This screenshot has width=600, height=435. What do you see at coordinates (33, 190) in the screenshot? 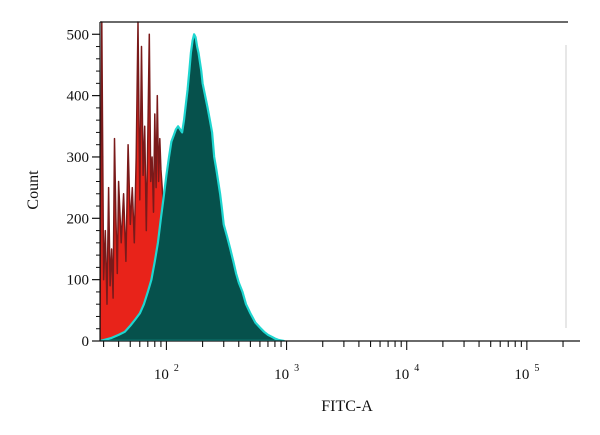
I see `y-axis-label: Count` at bounding box center [33, 190].